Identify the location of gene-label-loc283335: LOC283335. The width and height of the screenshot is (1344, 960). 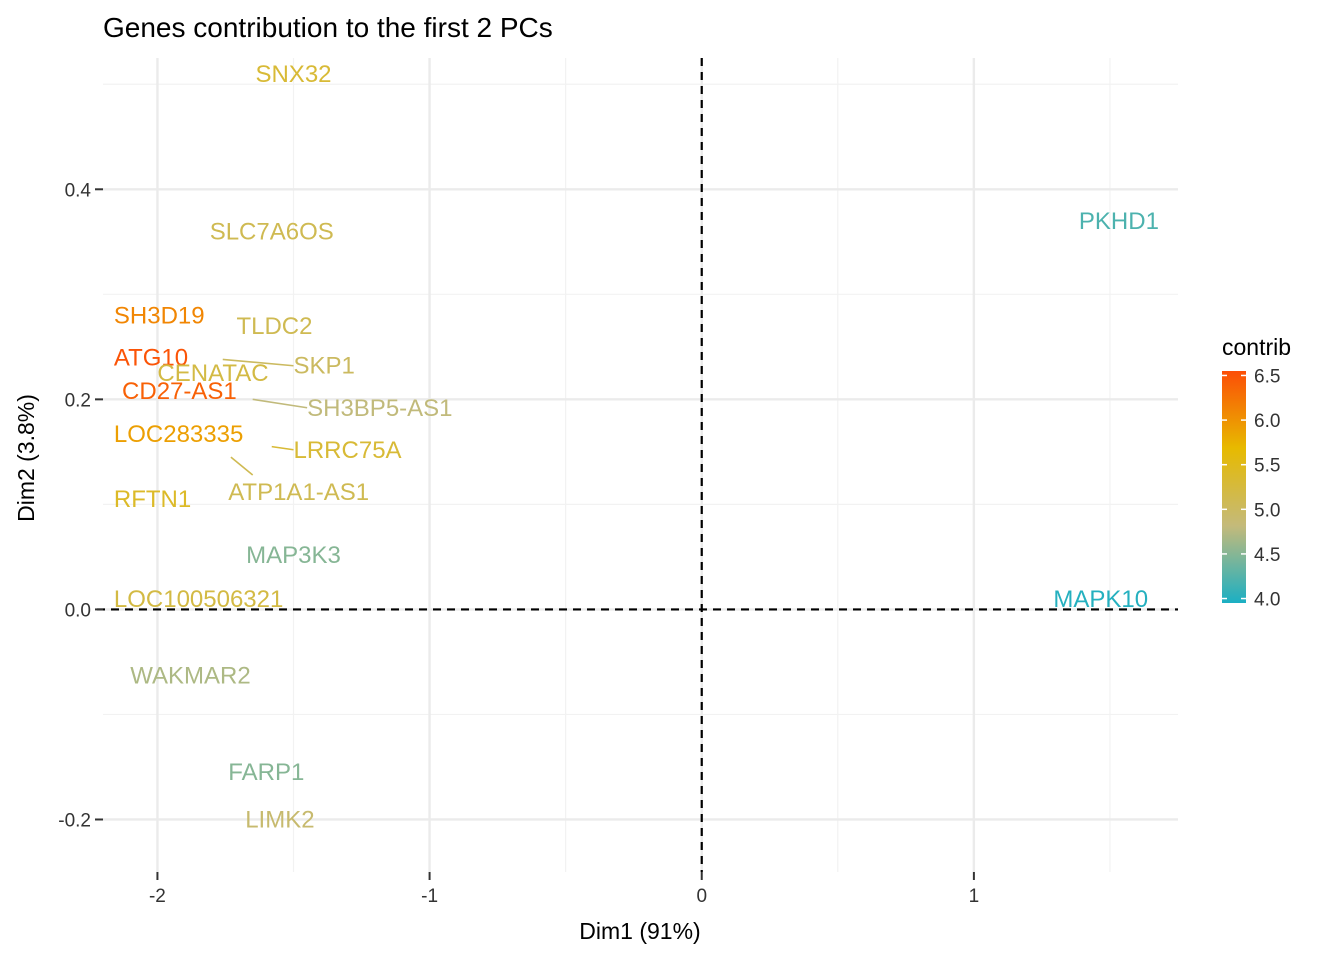
(178, 434).